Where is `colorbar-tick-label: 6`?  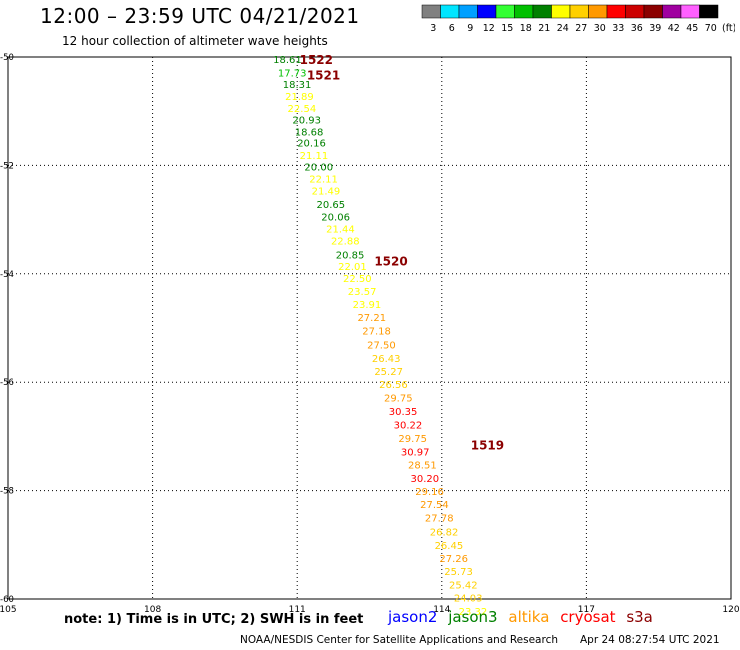
colorbar-tick-label: 6 is located at coordinates (452, 28).